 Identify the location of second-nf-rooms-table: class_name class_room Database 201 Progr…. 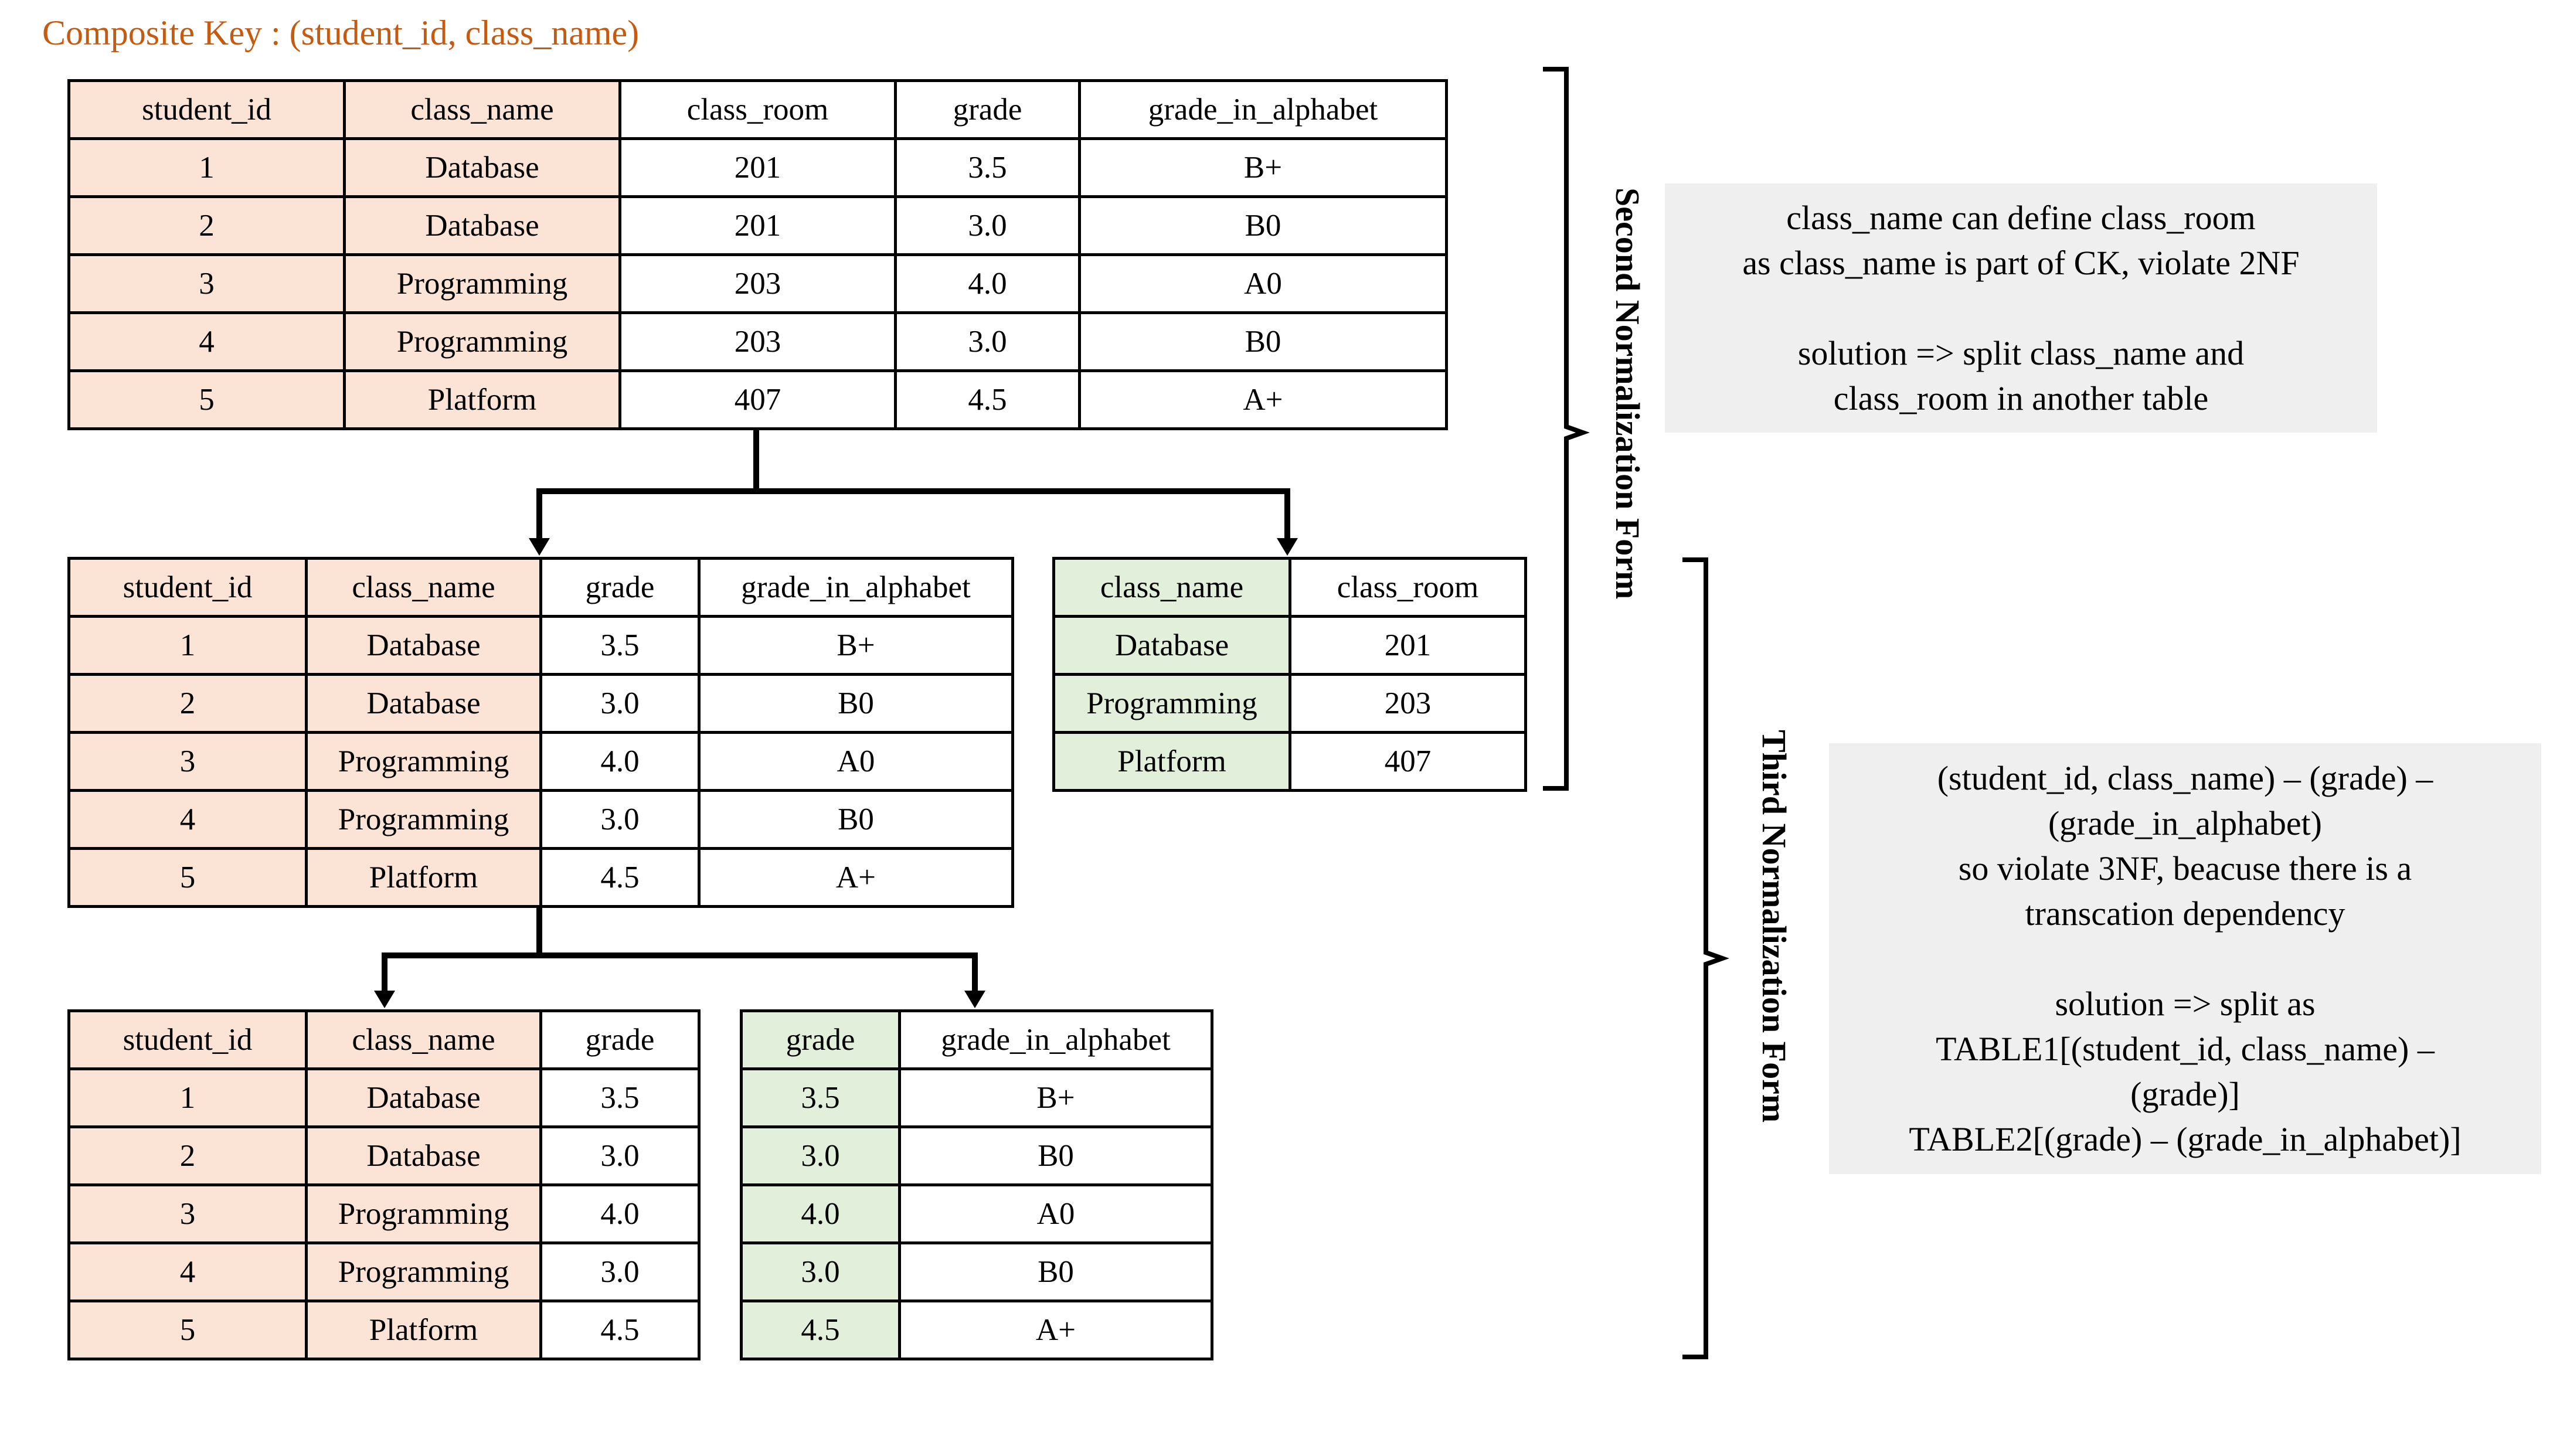
(1290, 674).